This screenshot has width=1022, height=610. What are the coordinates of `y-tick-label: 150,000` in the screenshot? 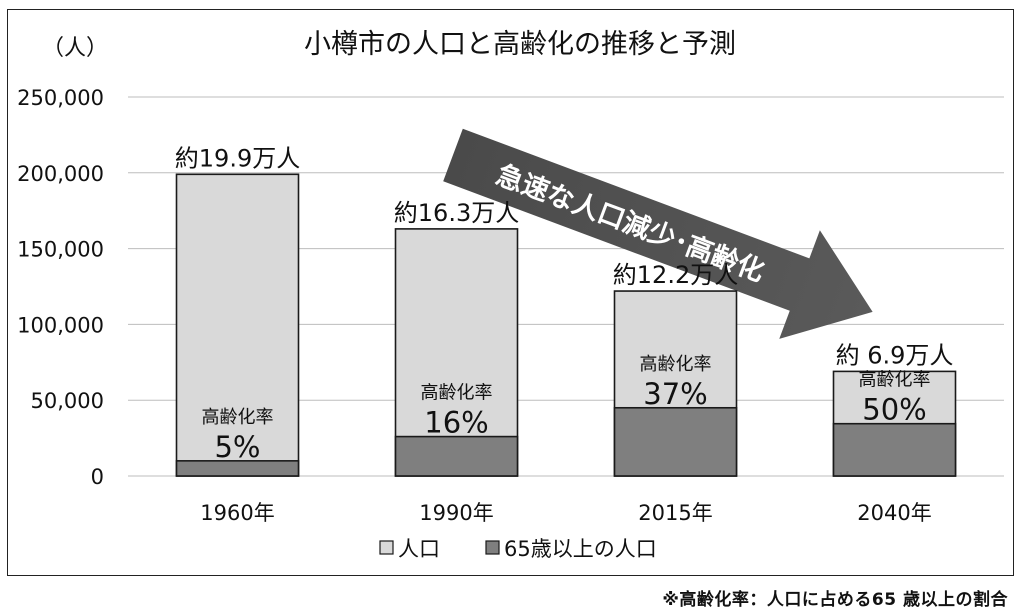 It's located at (60, 250).